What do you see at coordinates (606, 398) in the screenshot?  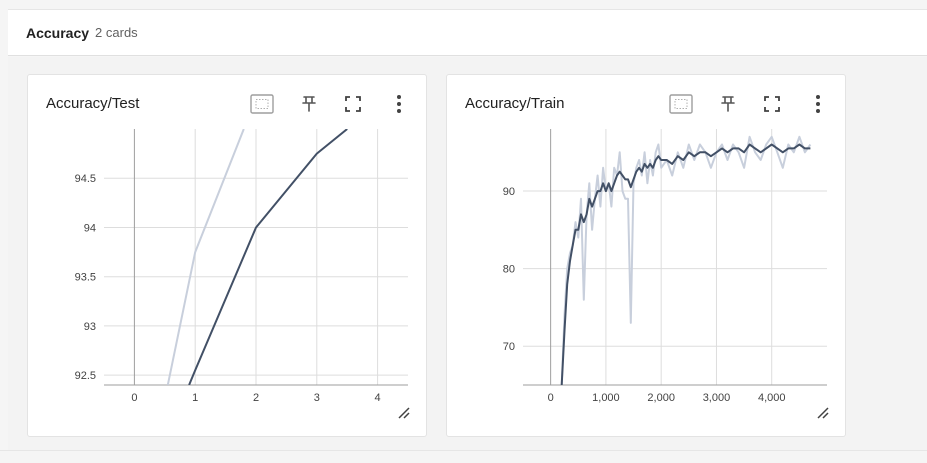 I see `x-tick-label: 1,000` at bounding box center [606, 398].